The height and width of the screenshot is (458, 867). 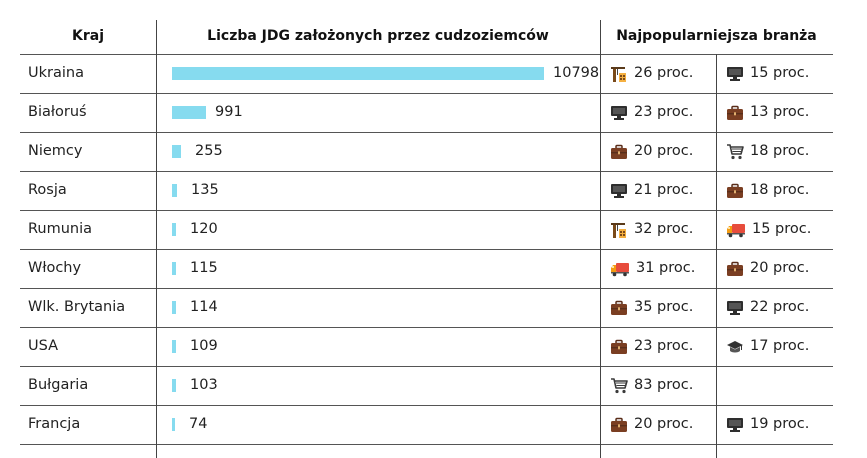 I want to click on value-label: 135, so click(x=205, y=190).